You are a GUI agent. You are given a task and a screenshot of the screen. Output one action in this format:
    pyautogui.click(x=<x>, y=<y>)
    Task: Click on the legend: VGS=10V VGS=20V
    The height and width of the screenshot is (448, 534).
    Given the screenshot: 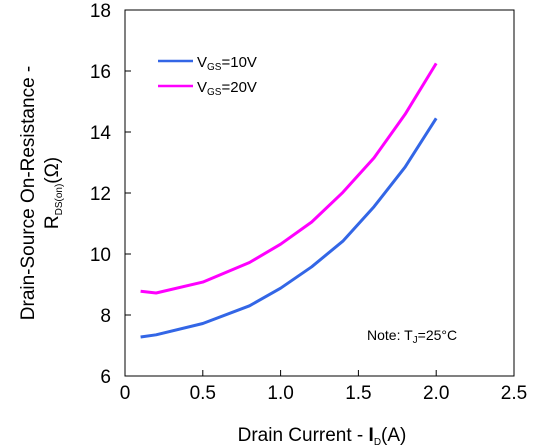 What is the action you would take?
    pyautogui.click(x=207, y=76)
    